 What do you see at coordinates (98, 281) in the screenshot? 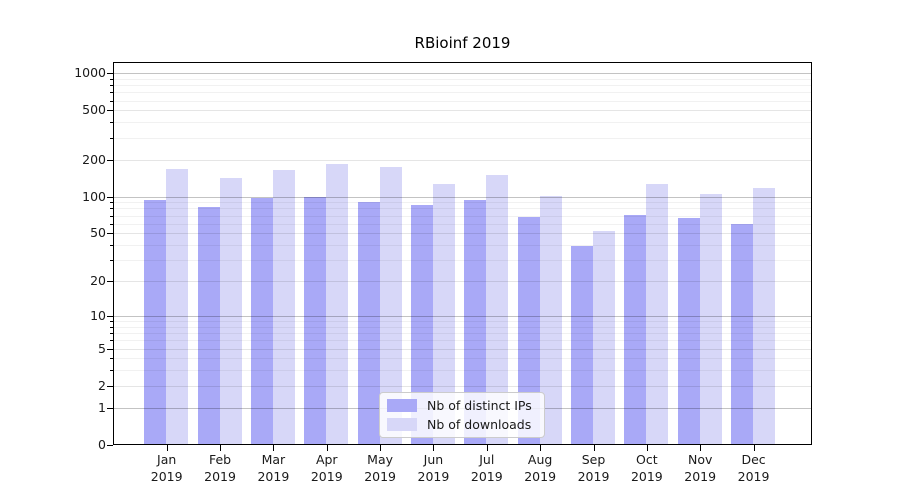
I see `y-tick-label: 20` at bounding box center [98, 281].